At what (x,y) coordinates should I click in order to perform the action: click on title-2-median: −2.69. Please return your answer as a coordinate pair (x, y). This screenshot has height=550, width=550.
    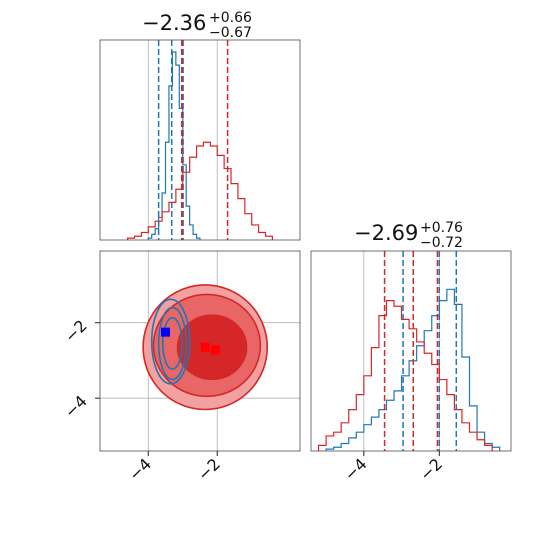
    Looking at the image, I should click on (386, 233).